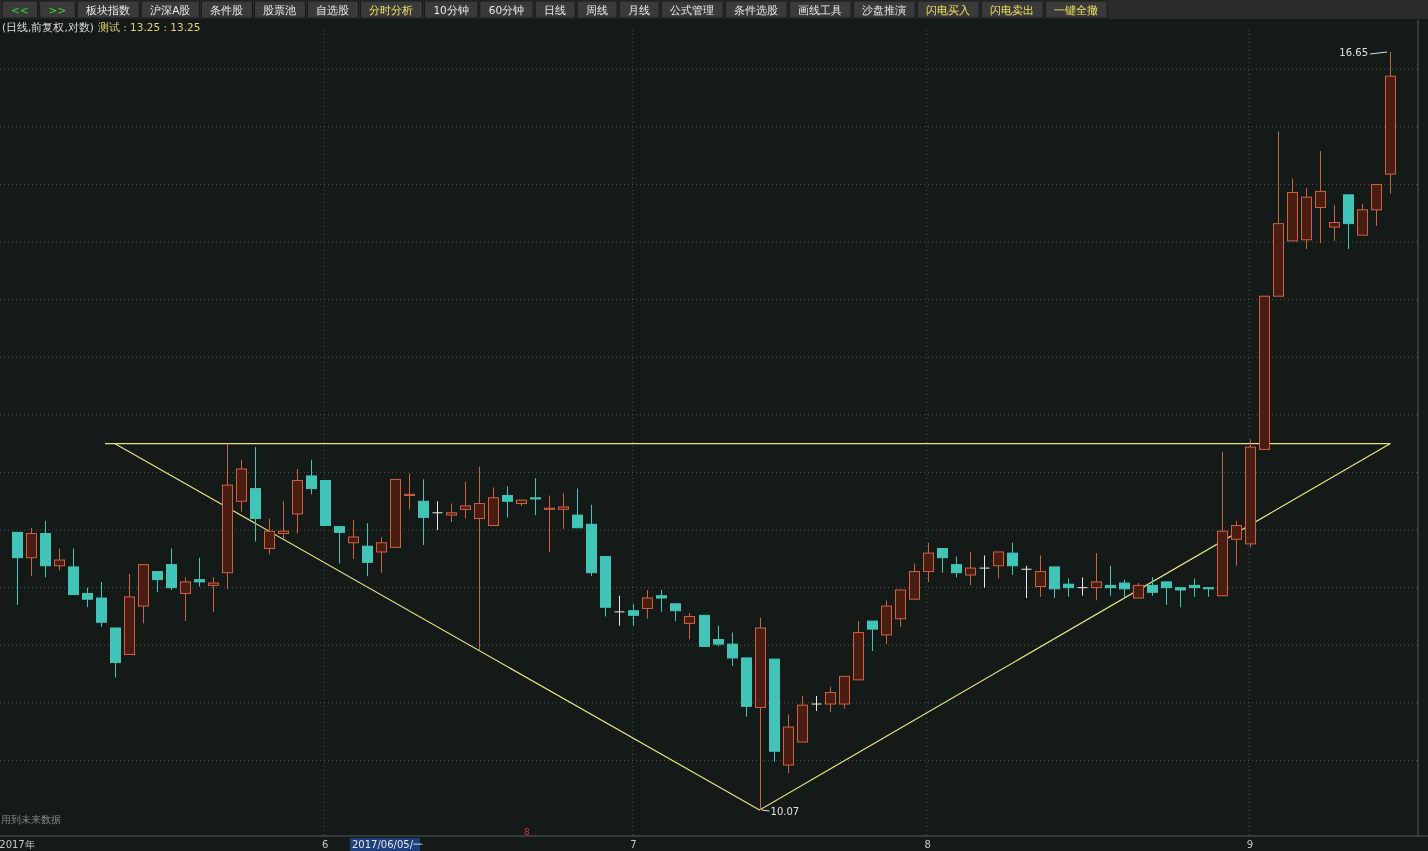  I want to click on toolbar-button: <<, so click(20, 9).